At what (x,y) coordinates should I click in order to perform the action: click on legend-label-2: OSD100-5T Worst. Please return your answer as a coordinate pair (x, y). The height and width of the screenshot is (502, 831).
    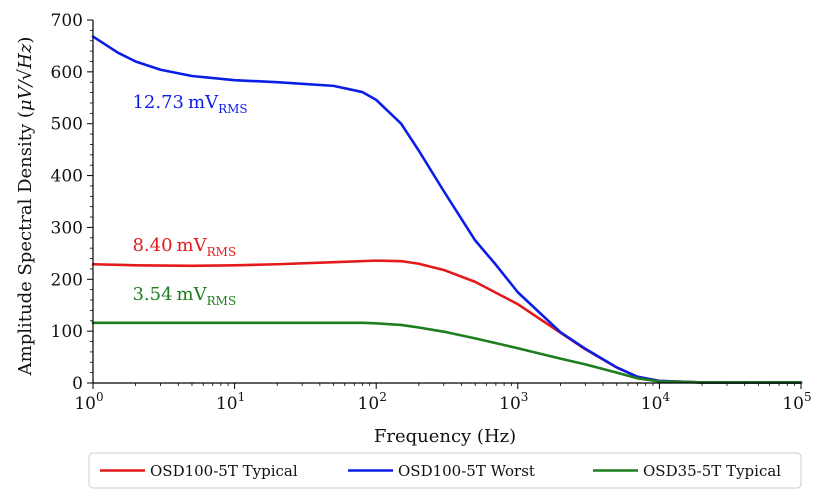
    Looking at the image, I should click on (466, 471).